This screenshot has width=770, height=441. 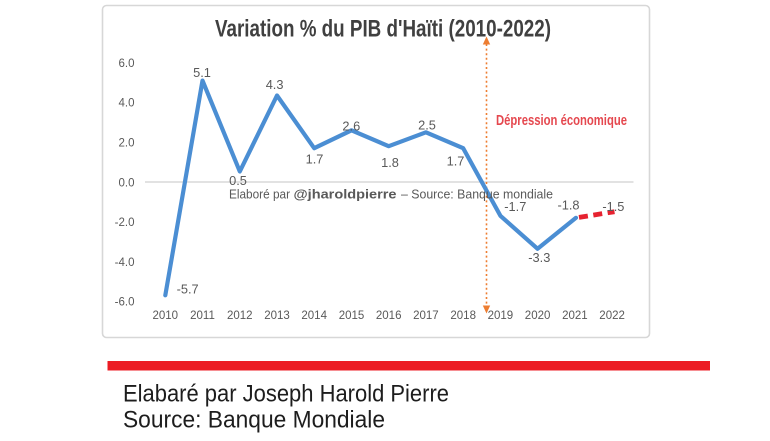 I want to click on svg-text: -4.0, so click(x=125, y=263).